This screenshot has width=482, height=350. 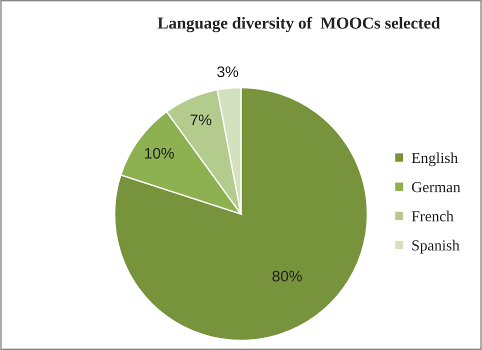 What do you see at coordinates (299, 24) in the screenshot?
I see `chart-title: Language diversity of MOOCs selected` at bounding box center [299, 24].